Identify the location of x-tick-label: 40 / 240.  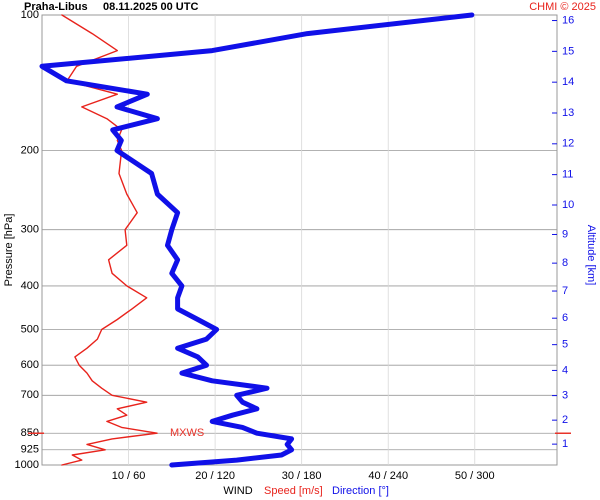
(388, 476).